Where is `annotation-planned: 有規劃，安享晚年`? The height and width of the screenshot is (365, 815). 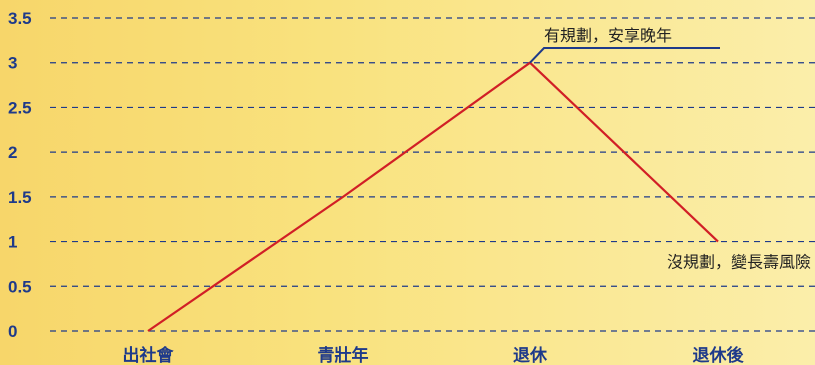 annotation-planned: 有規劃，安享晚年 is located at coordinates (608, 35).